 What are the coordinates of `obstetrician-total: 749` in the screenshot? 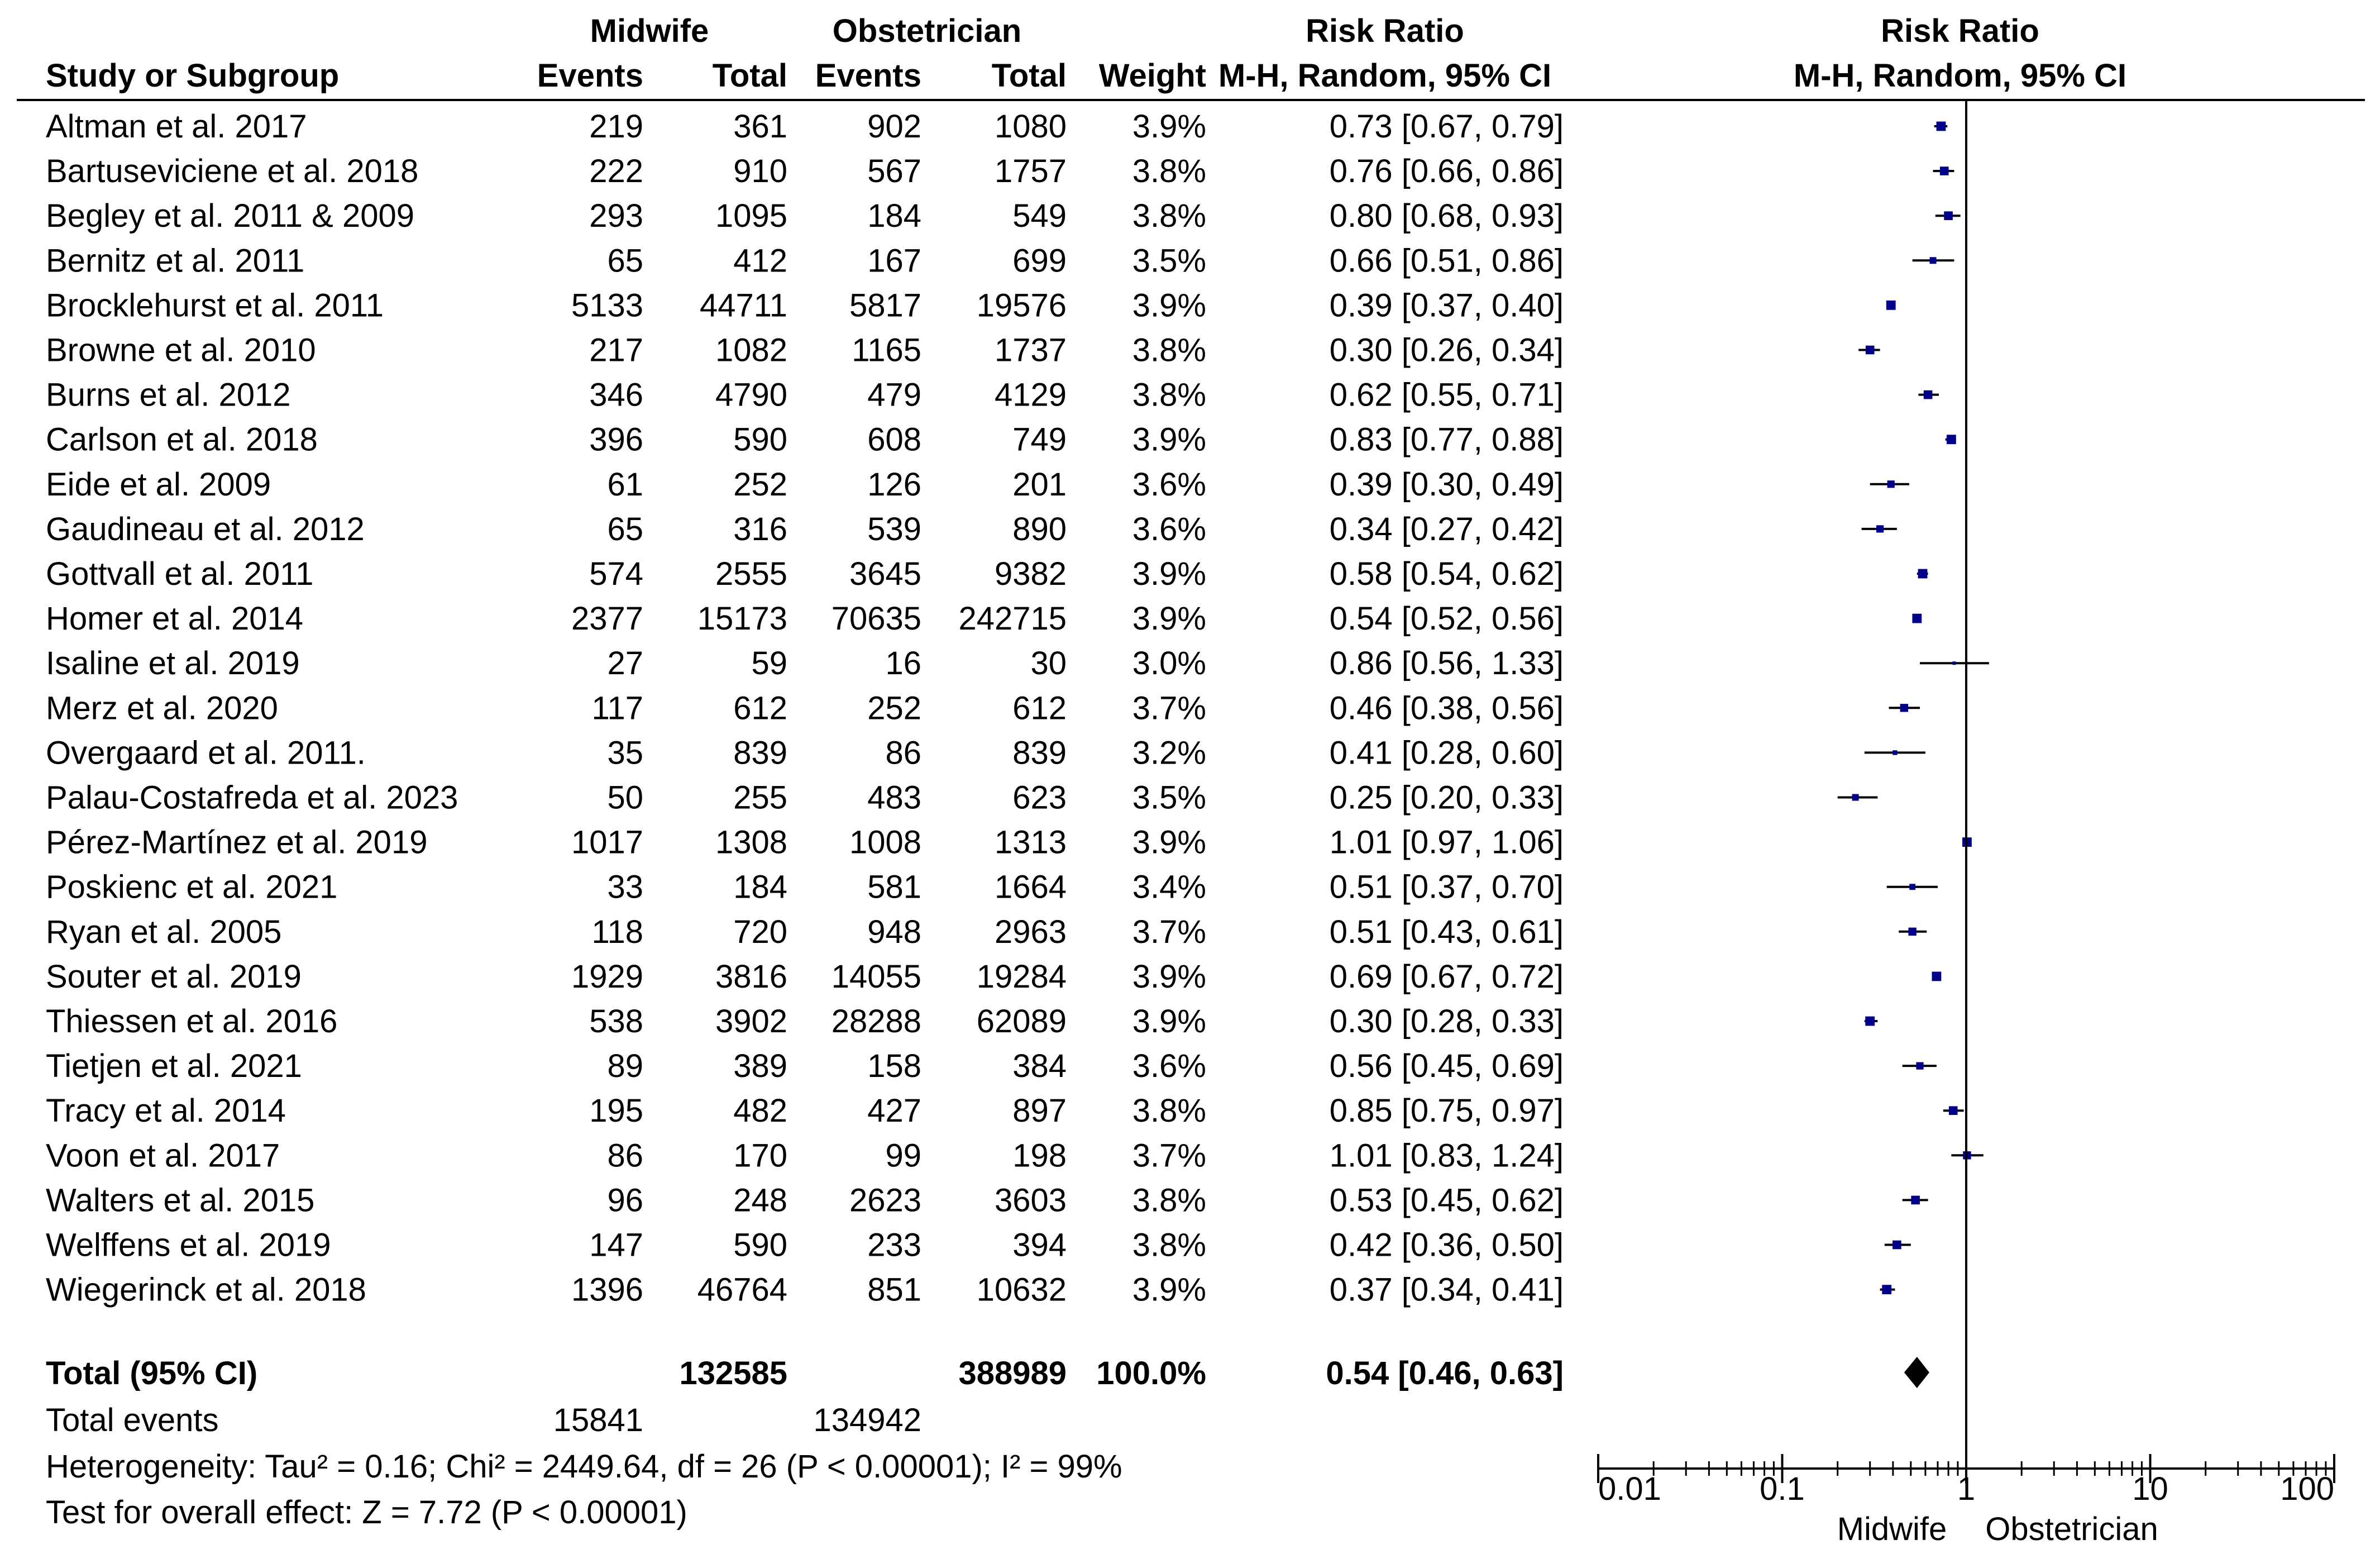 It's located at (1039, 440).